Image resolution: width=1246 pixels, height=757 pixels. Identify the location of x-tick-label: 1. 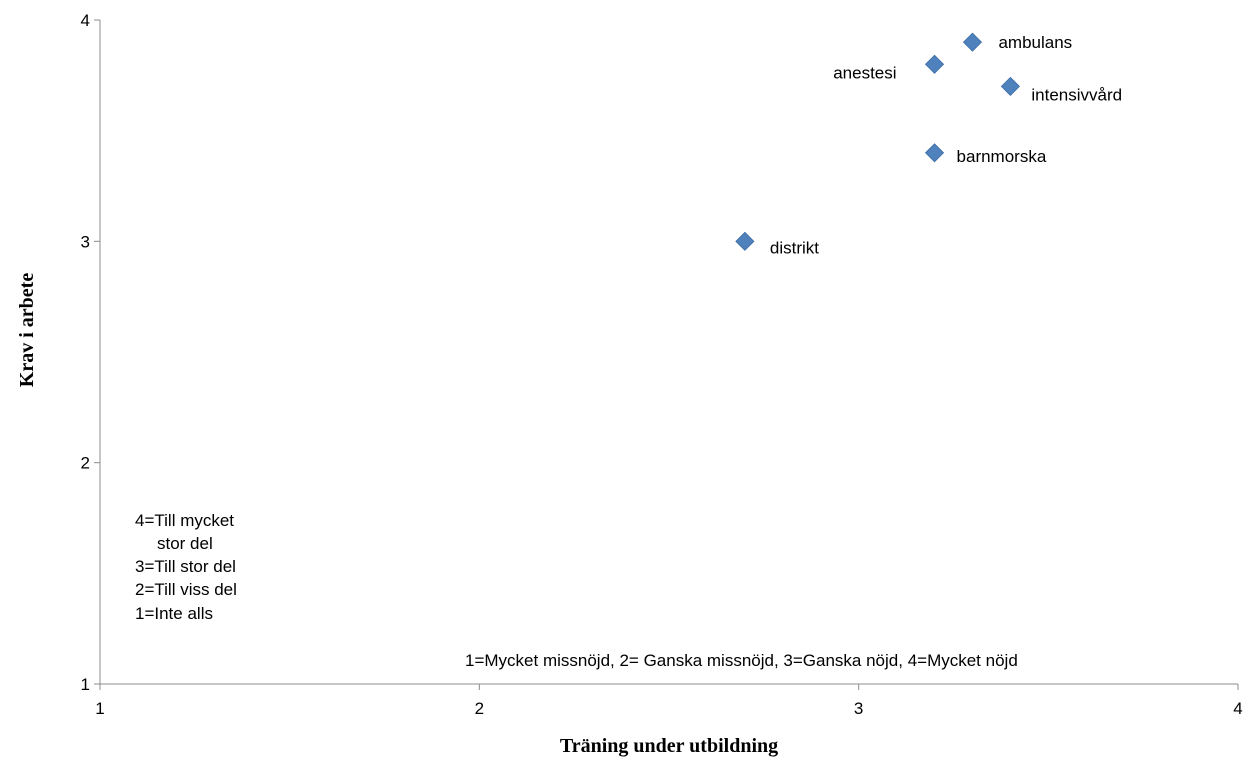
(99, 708).